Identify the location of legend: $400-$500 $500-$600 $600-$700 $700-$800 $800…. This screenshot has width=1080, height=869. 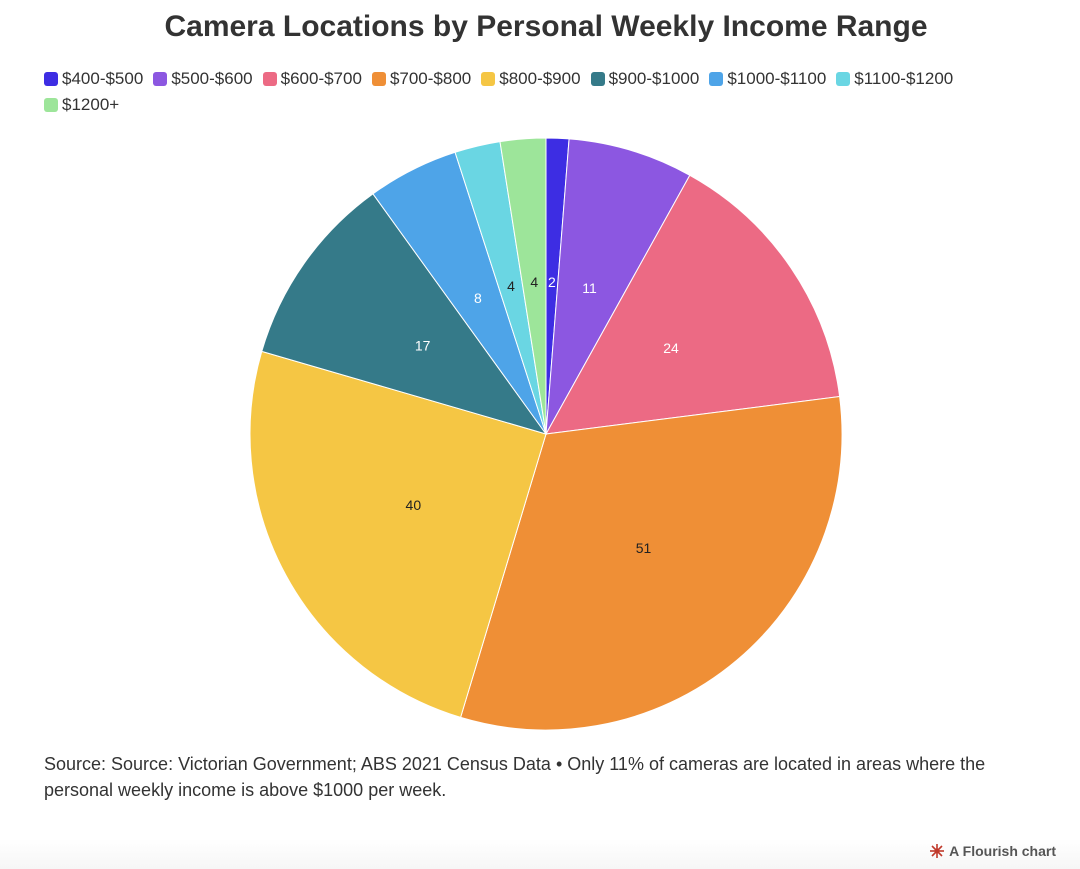
(539, 92).